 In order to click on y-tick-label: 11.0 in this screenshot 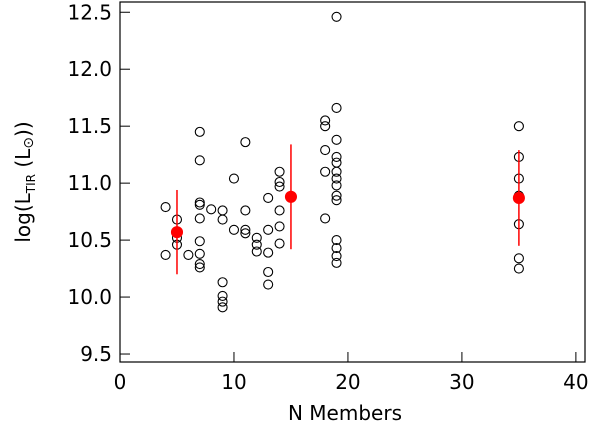, I will do `click(89, 183)`.